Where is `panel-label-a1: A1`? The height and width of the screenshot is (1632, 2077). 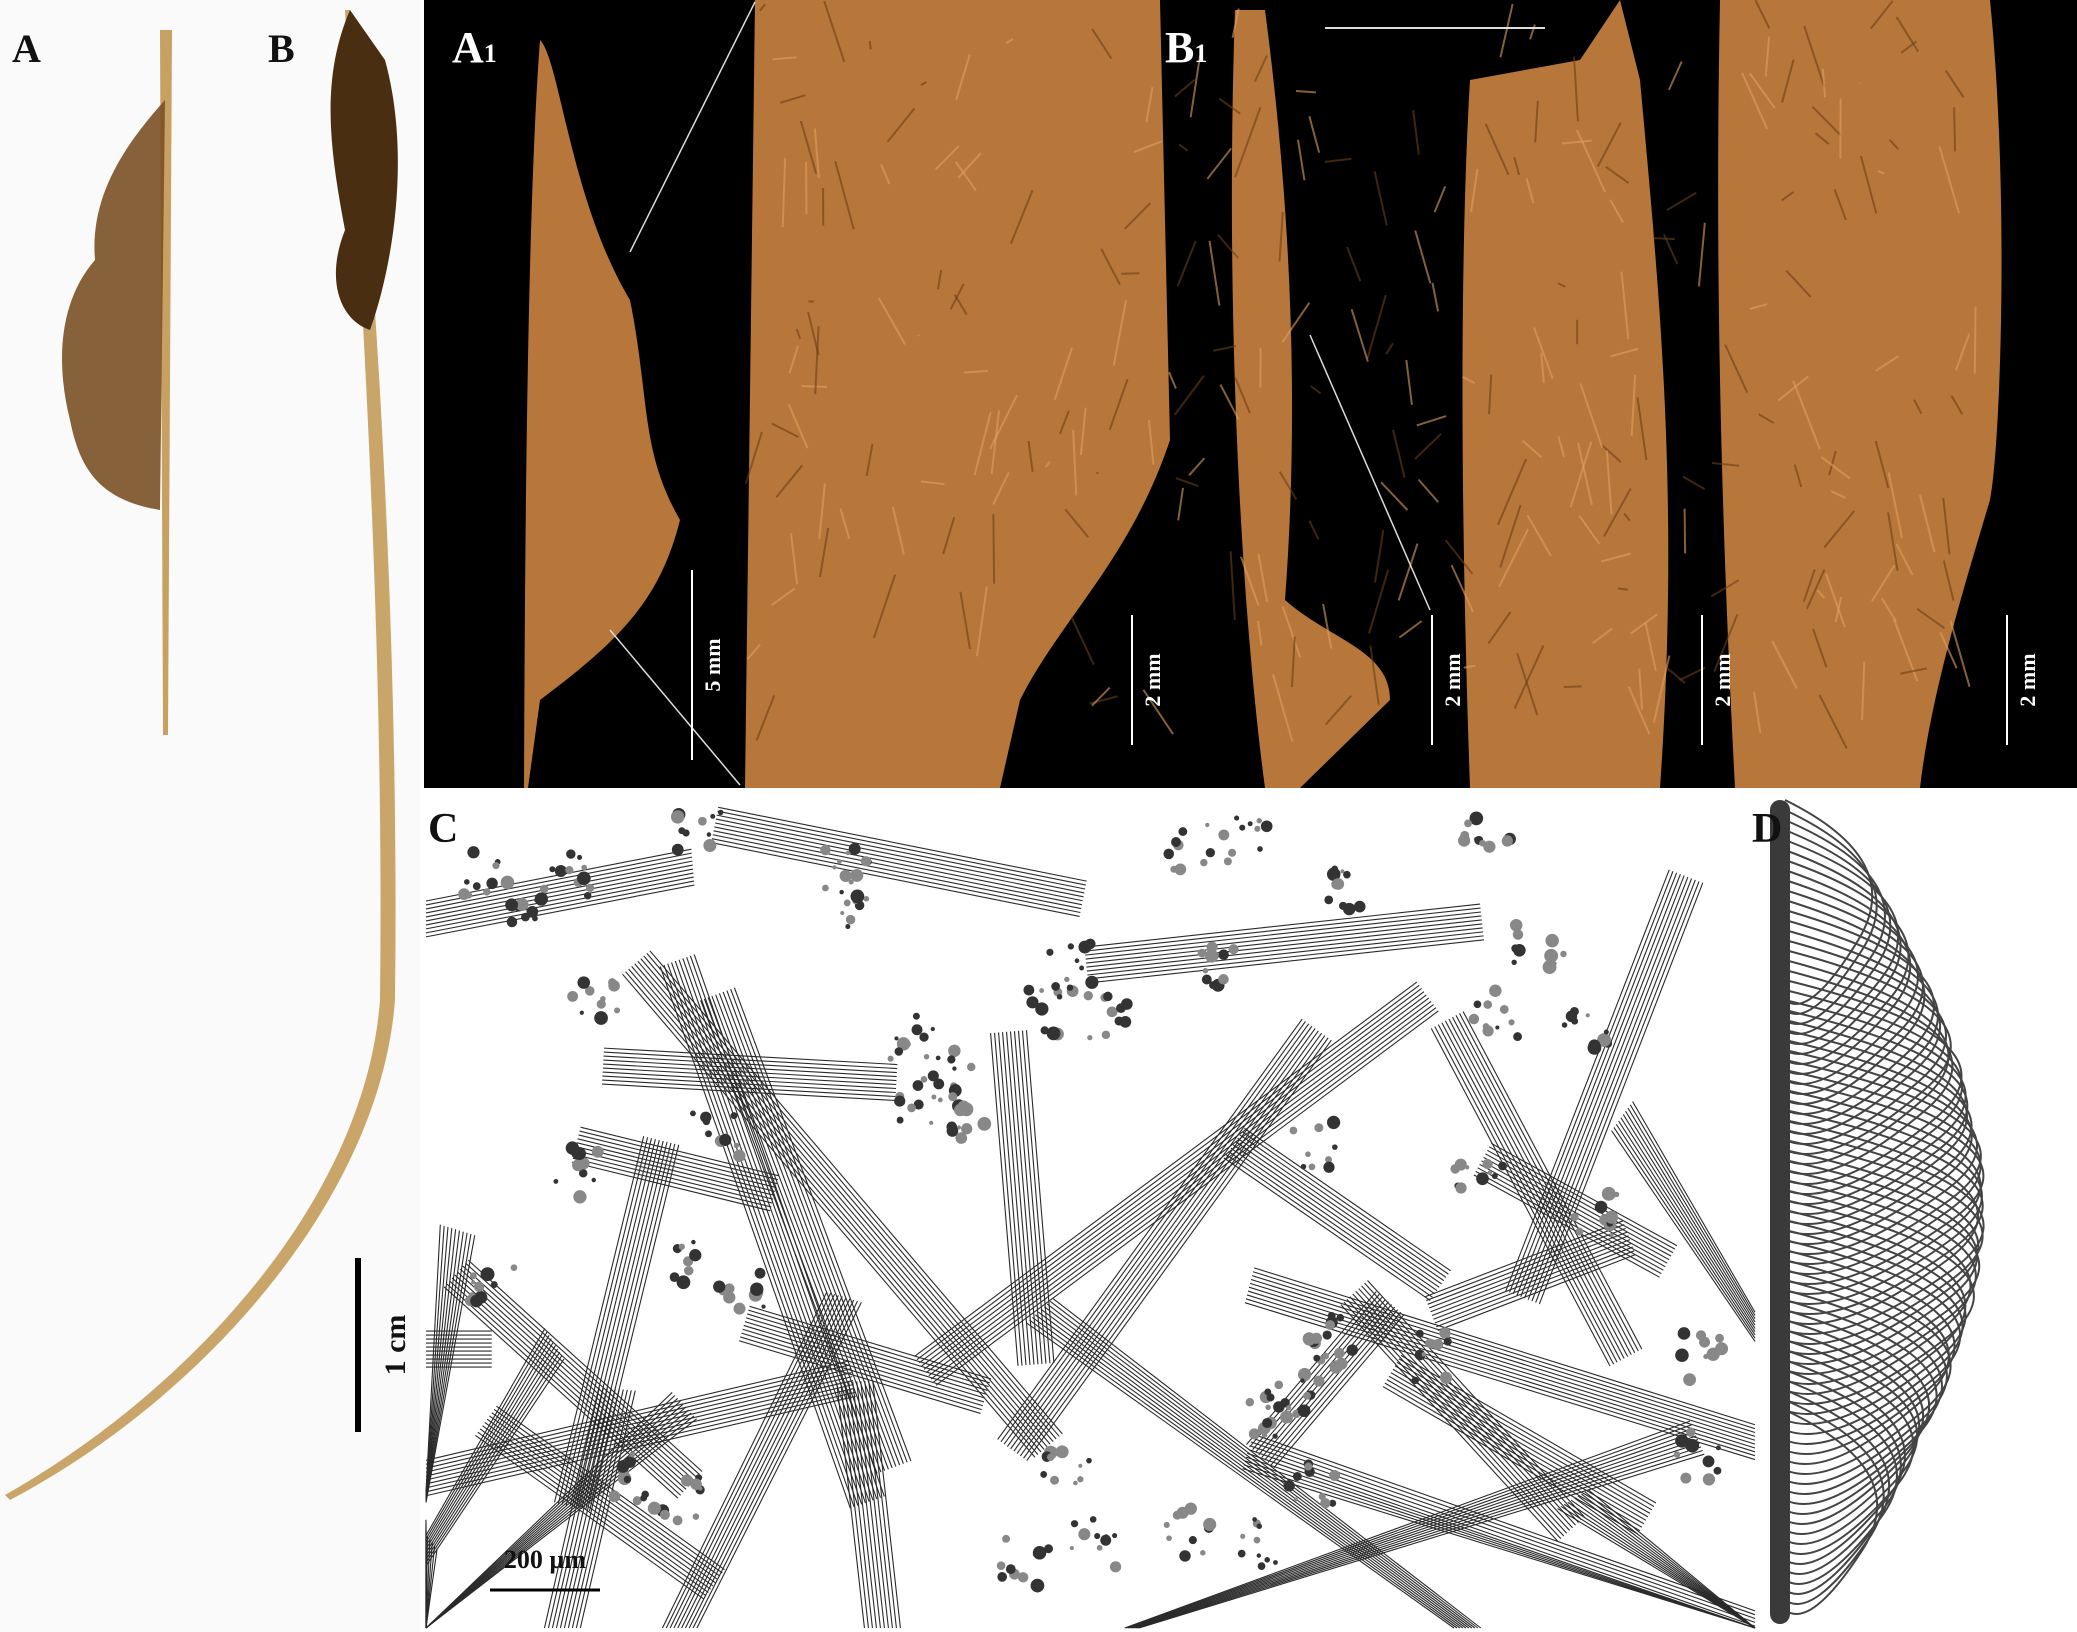
panel-label-a1: A1 is located at coordinates (474, 47).